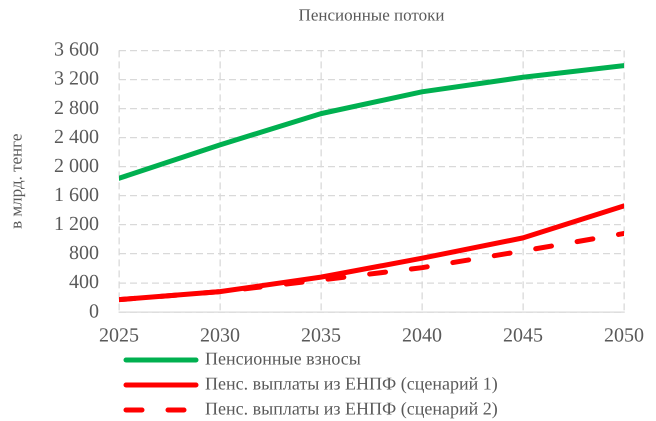 This screenshot has height=421, width=656. I want to click on y-tick-label: 1 200, so click(76, 224).